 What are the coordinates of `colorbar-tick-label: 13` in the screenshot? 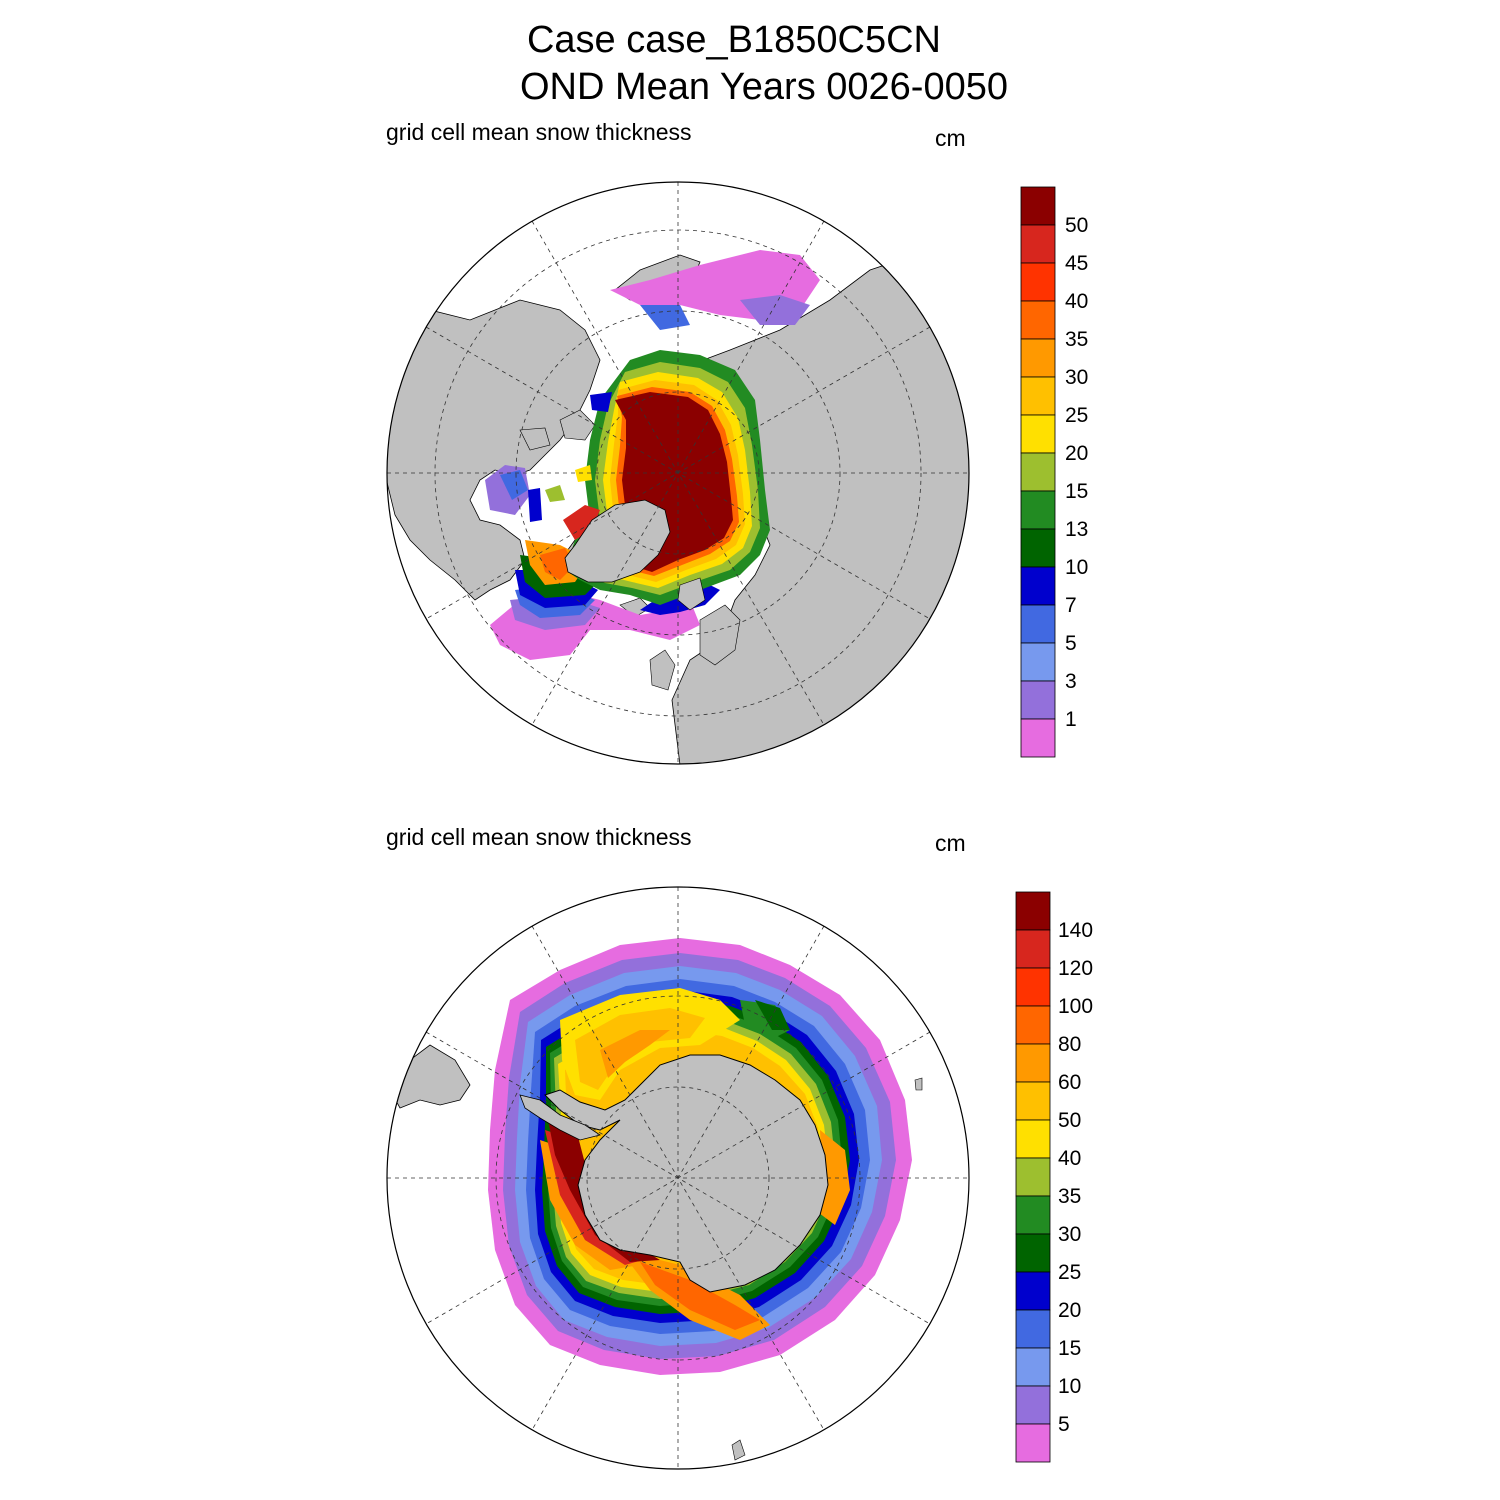 It's located at (1076, 529).